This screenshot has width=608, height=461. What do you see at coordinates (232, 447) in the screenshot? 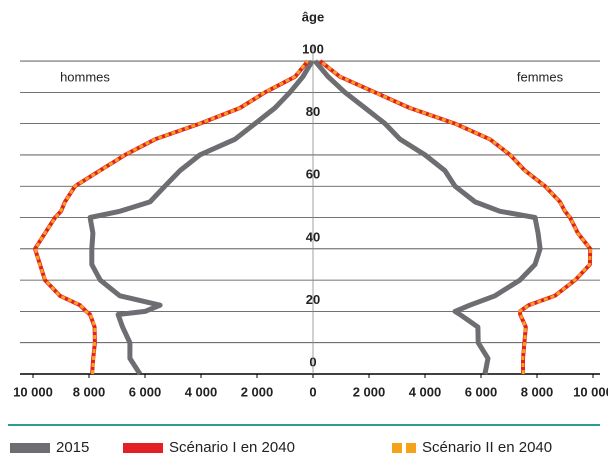
I see `legend-label: Scénario I en 2040` at bounding box center [232, 447].